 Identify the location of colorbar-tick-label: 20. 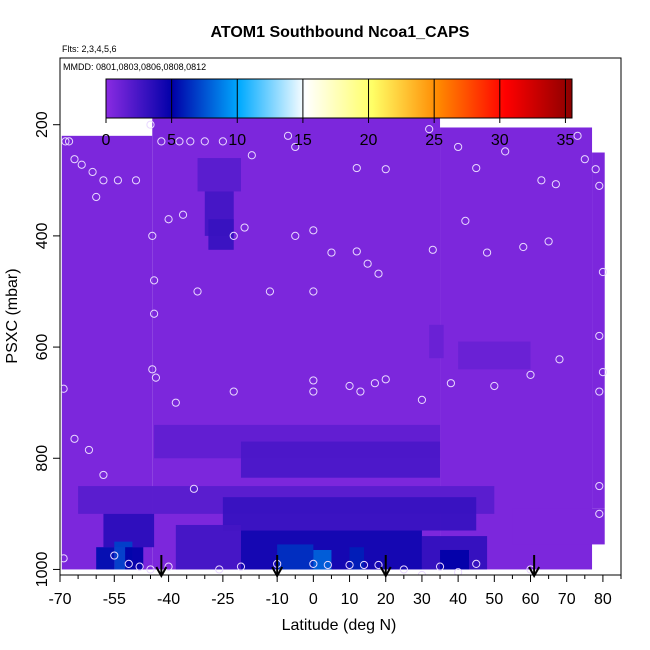
(369, 140).